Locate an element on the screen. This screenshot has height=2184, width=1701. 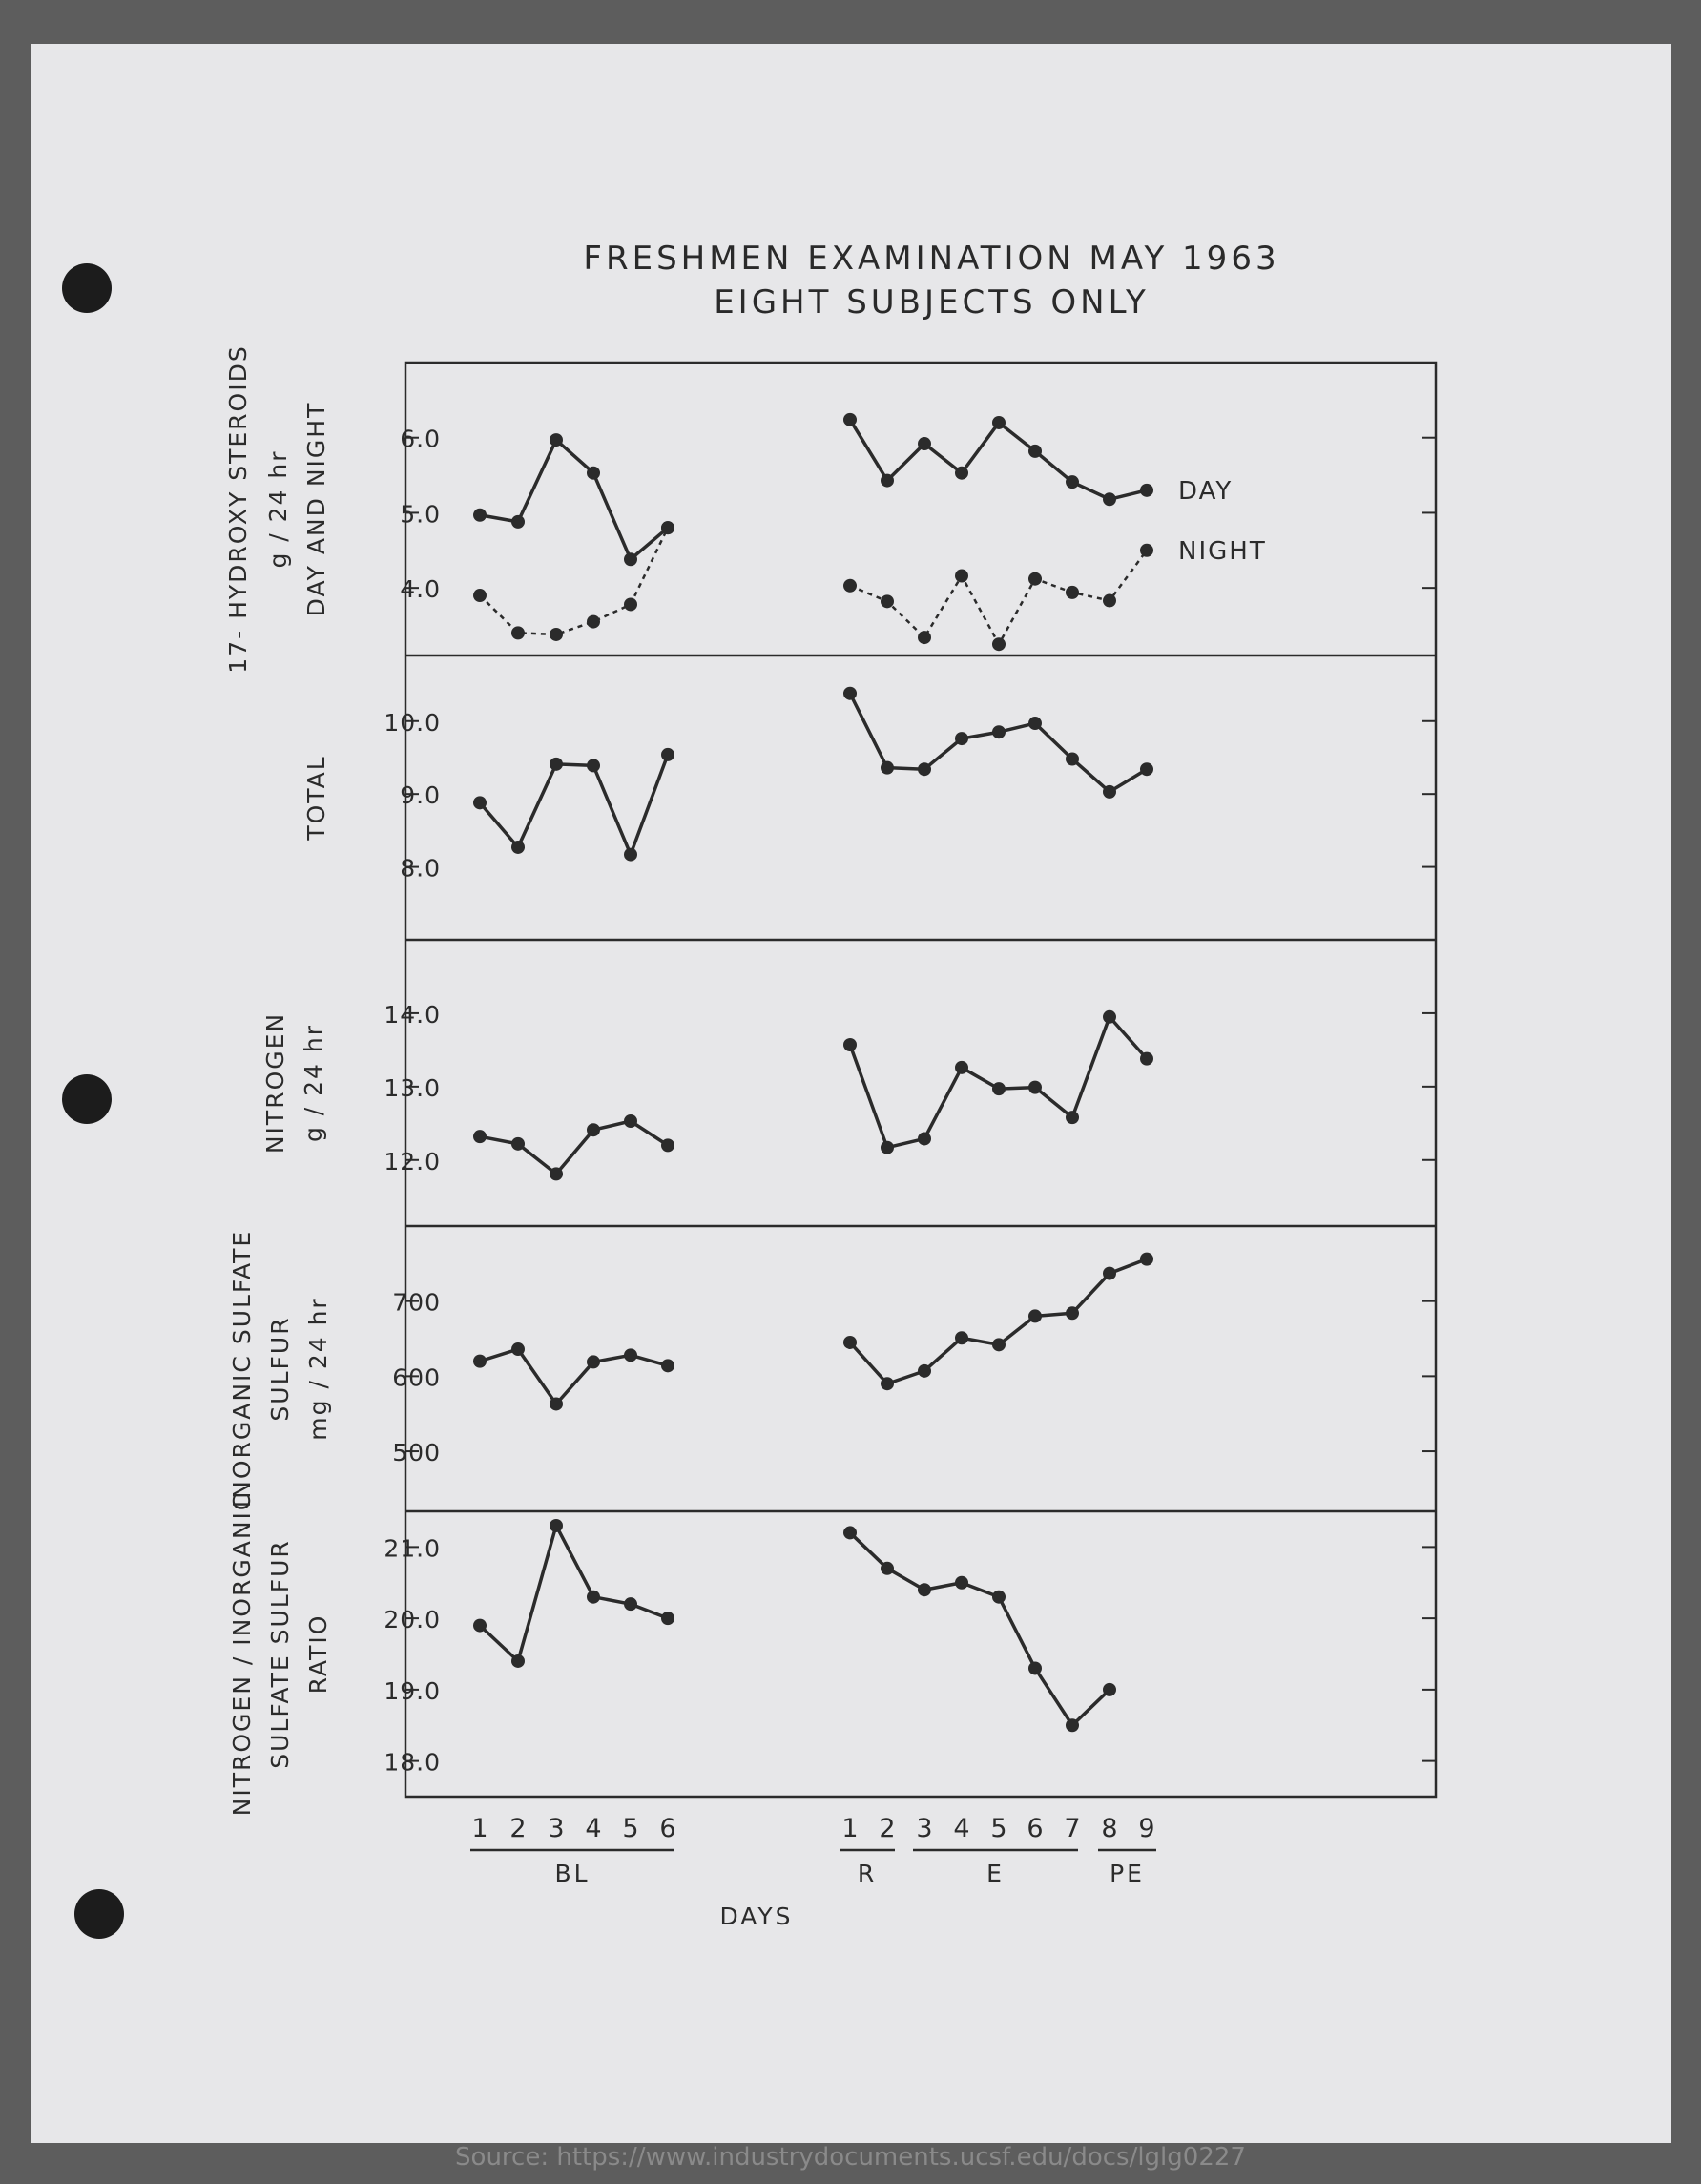
y-axis-label: INORGANIC SULFATE is located at coordinates (242, 1369).